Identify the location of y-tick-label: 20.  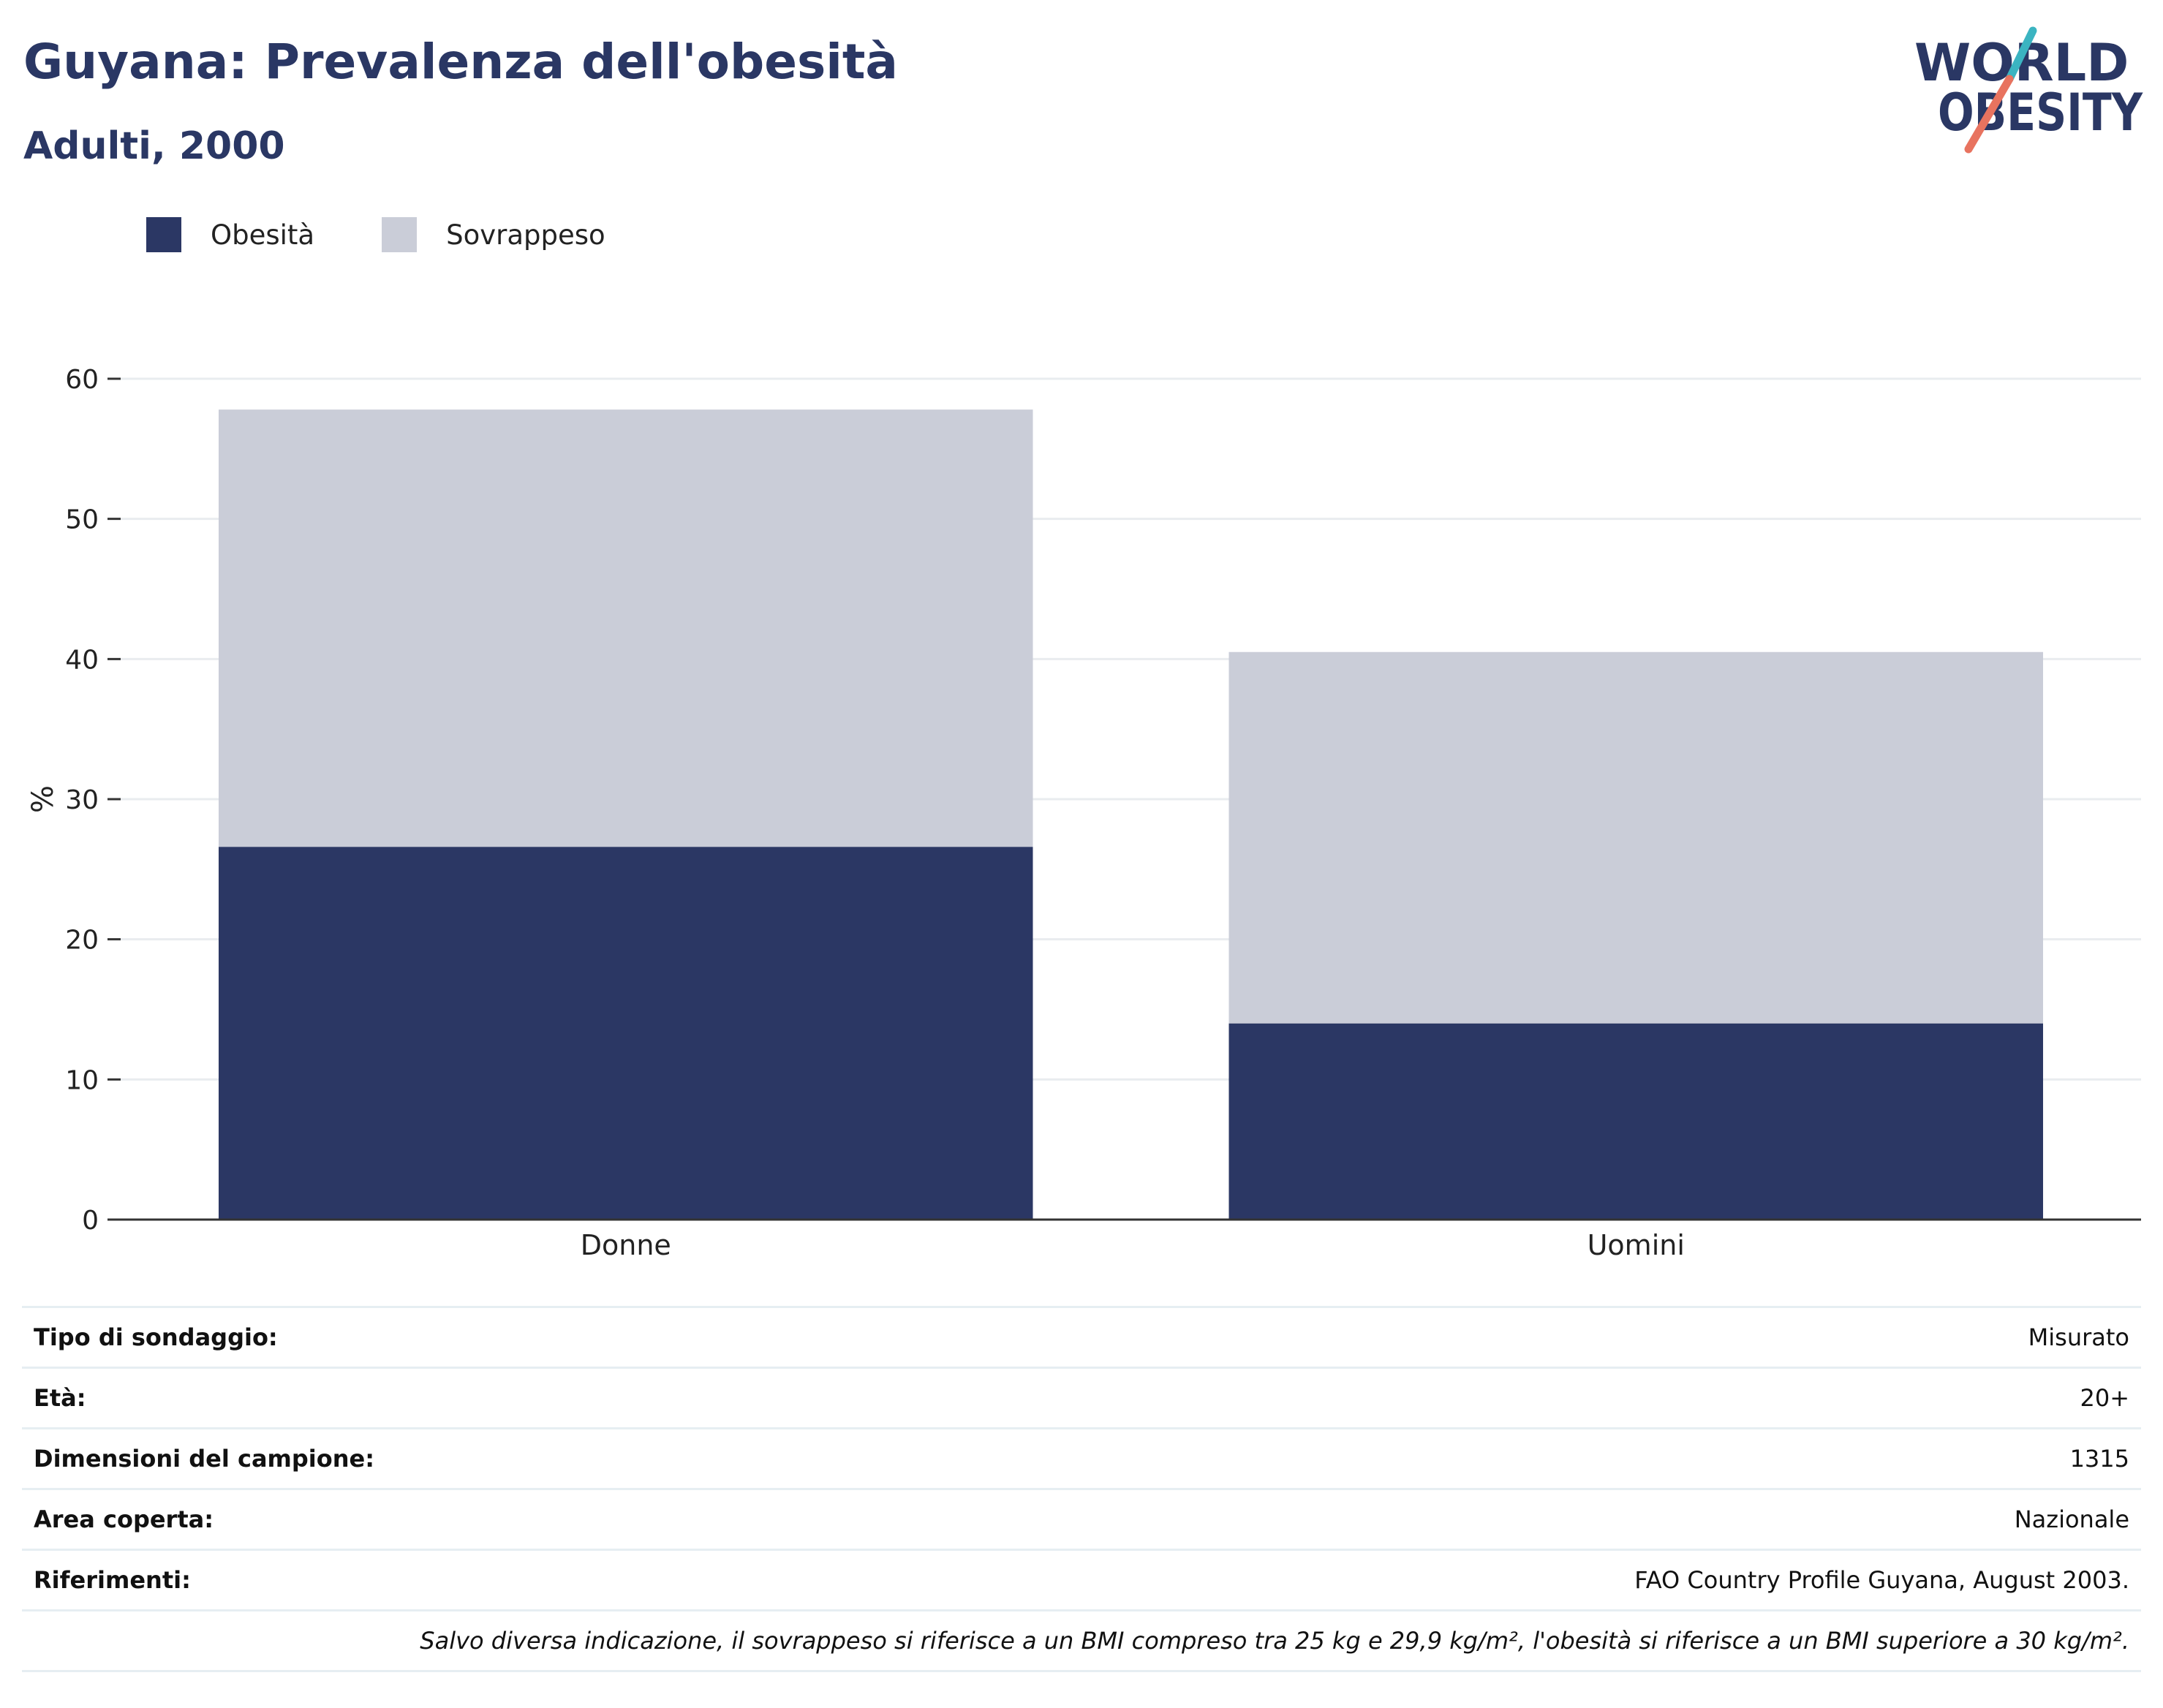
(82, 941).